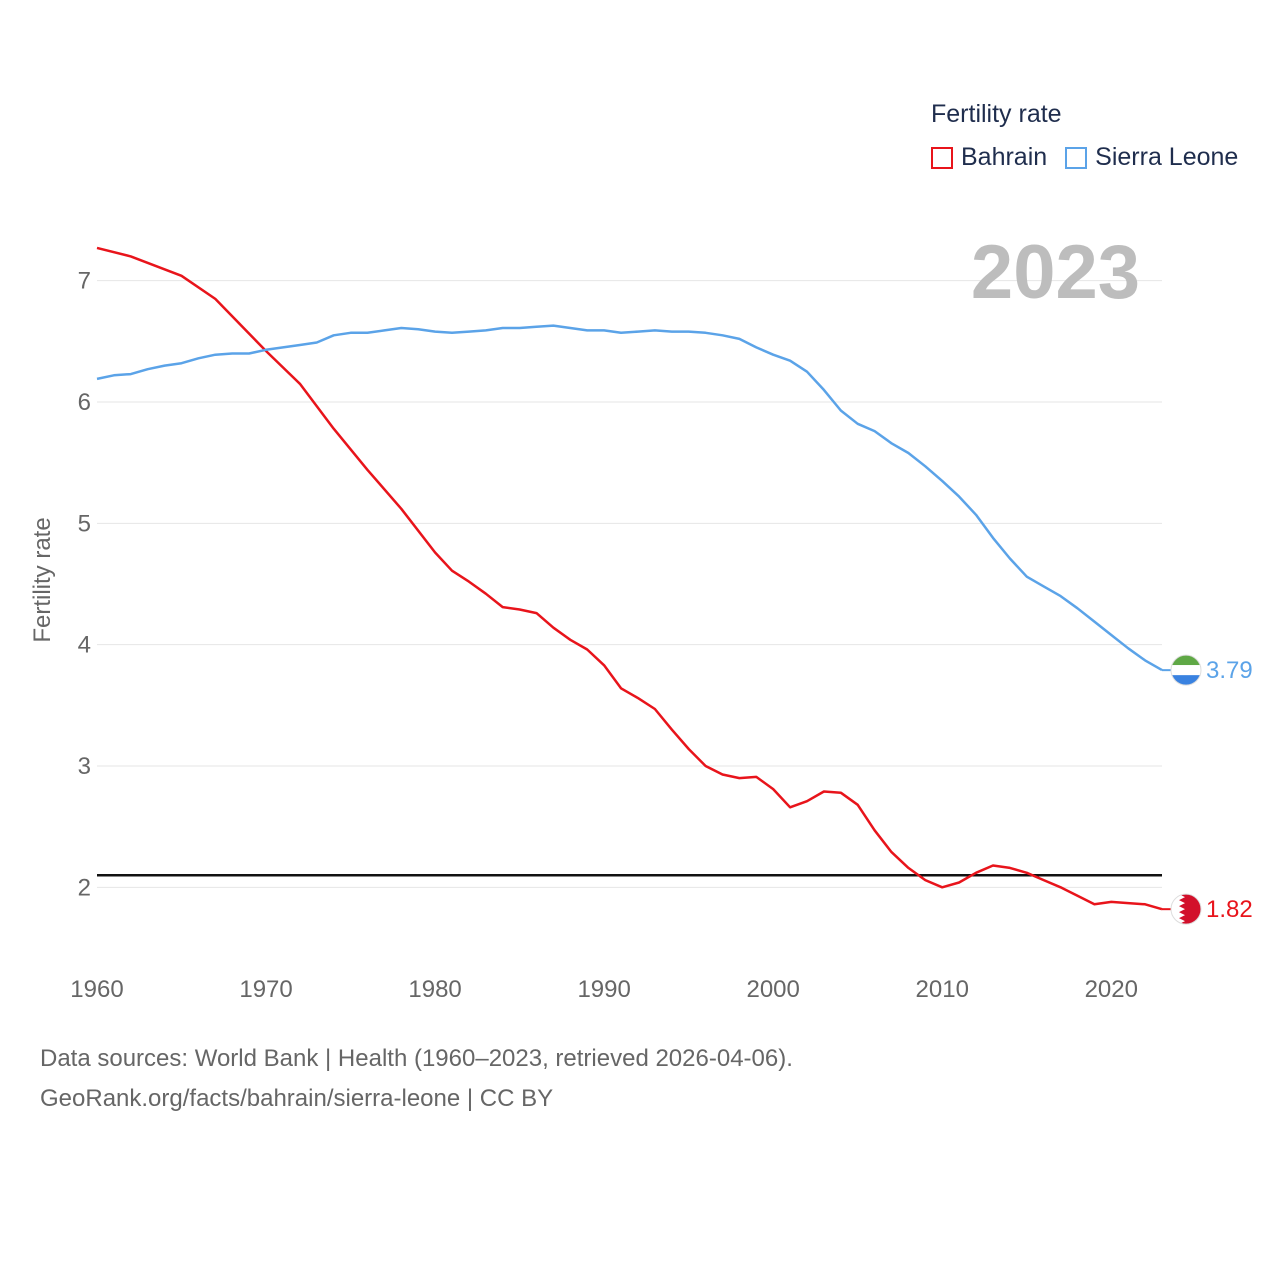 Image resolution: width=1280 pixels, height=1280 pixels. What do you see at coordinates (1111, 989) in the screenshot?
I see `x-tick-label: 2020` at bounding box center [1111, 989].